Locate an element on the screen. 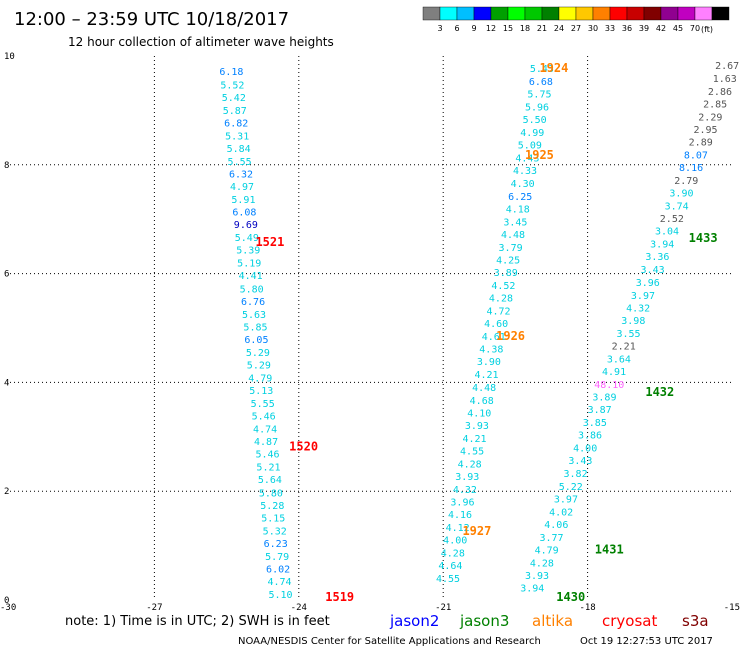 This screenshot has width=740, height=650. wave-height-value: 3.43 is located at coordinates (580, 461).